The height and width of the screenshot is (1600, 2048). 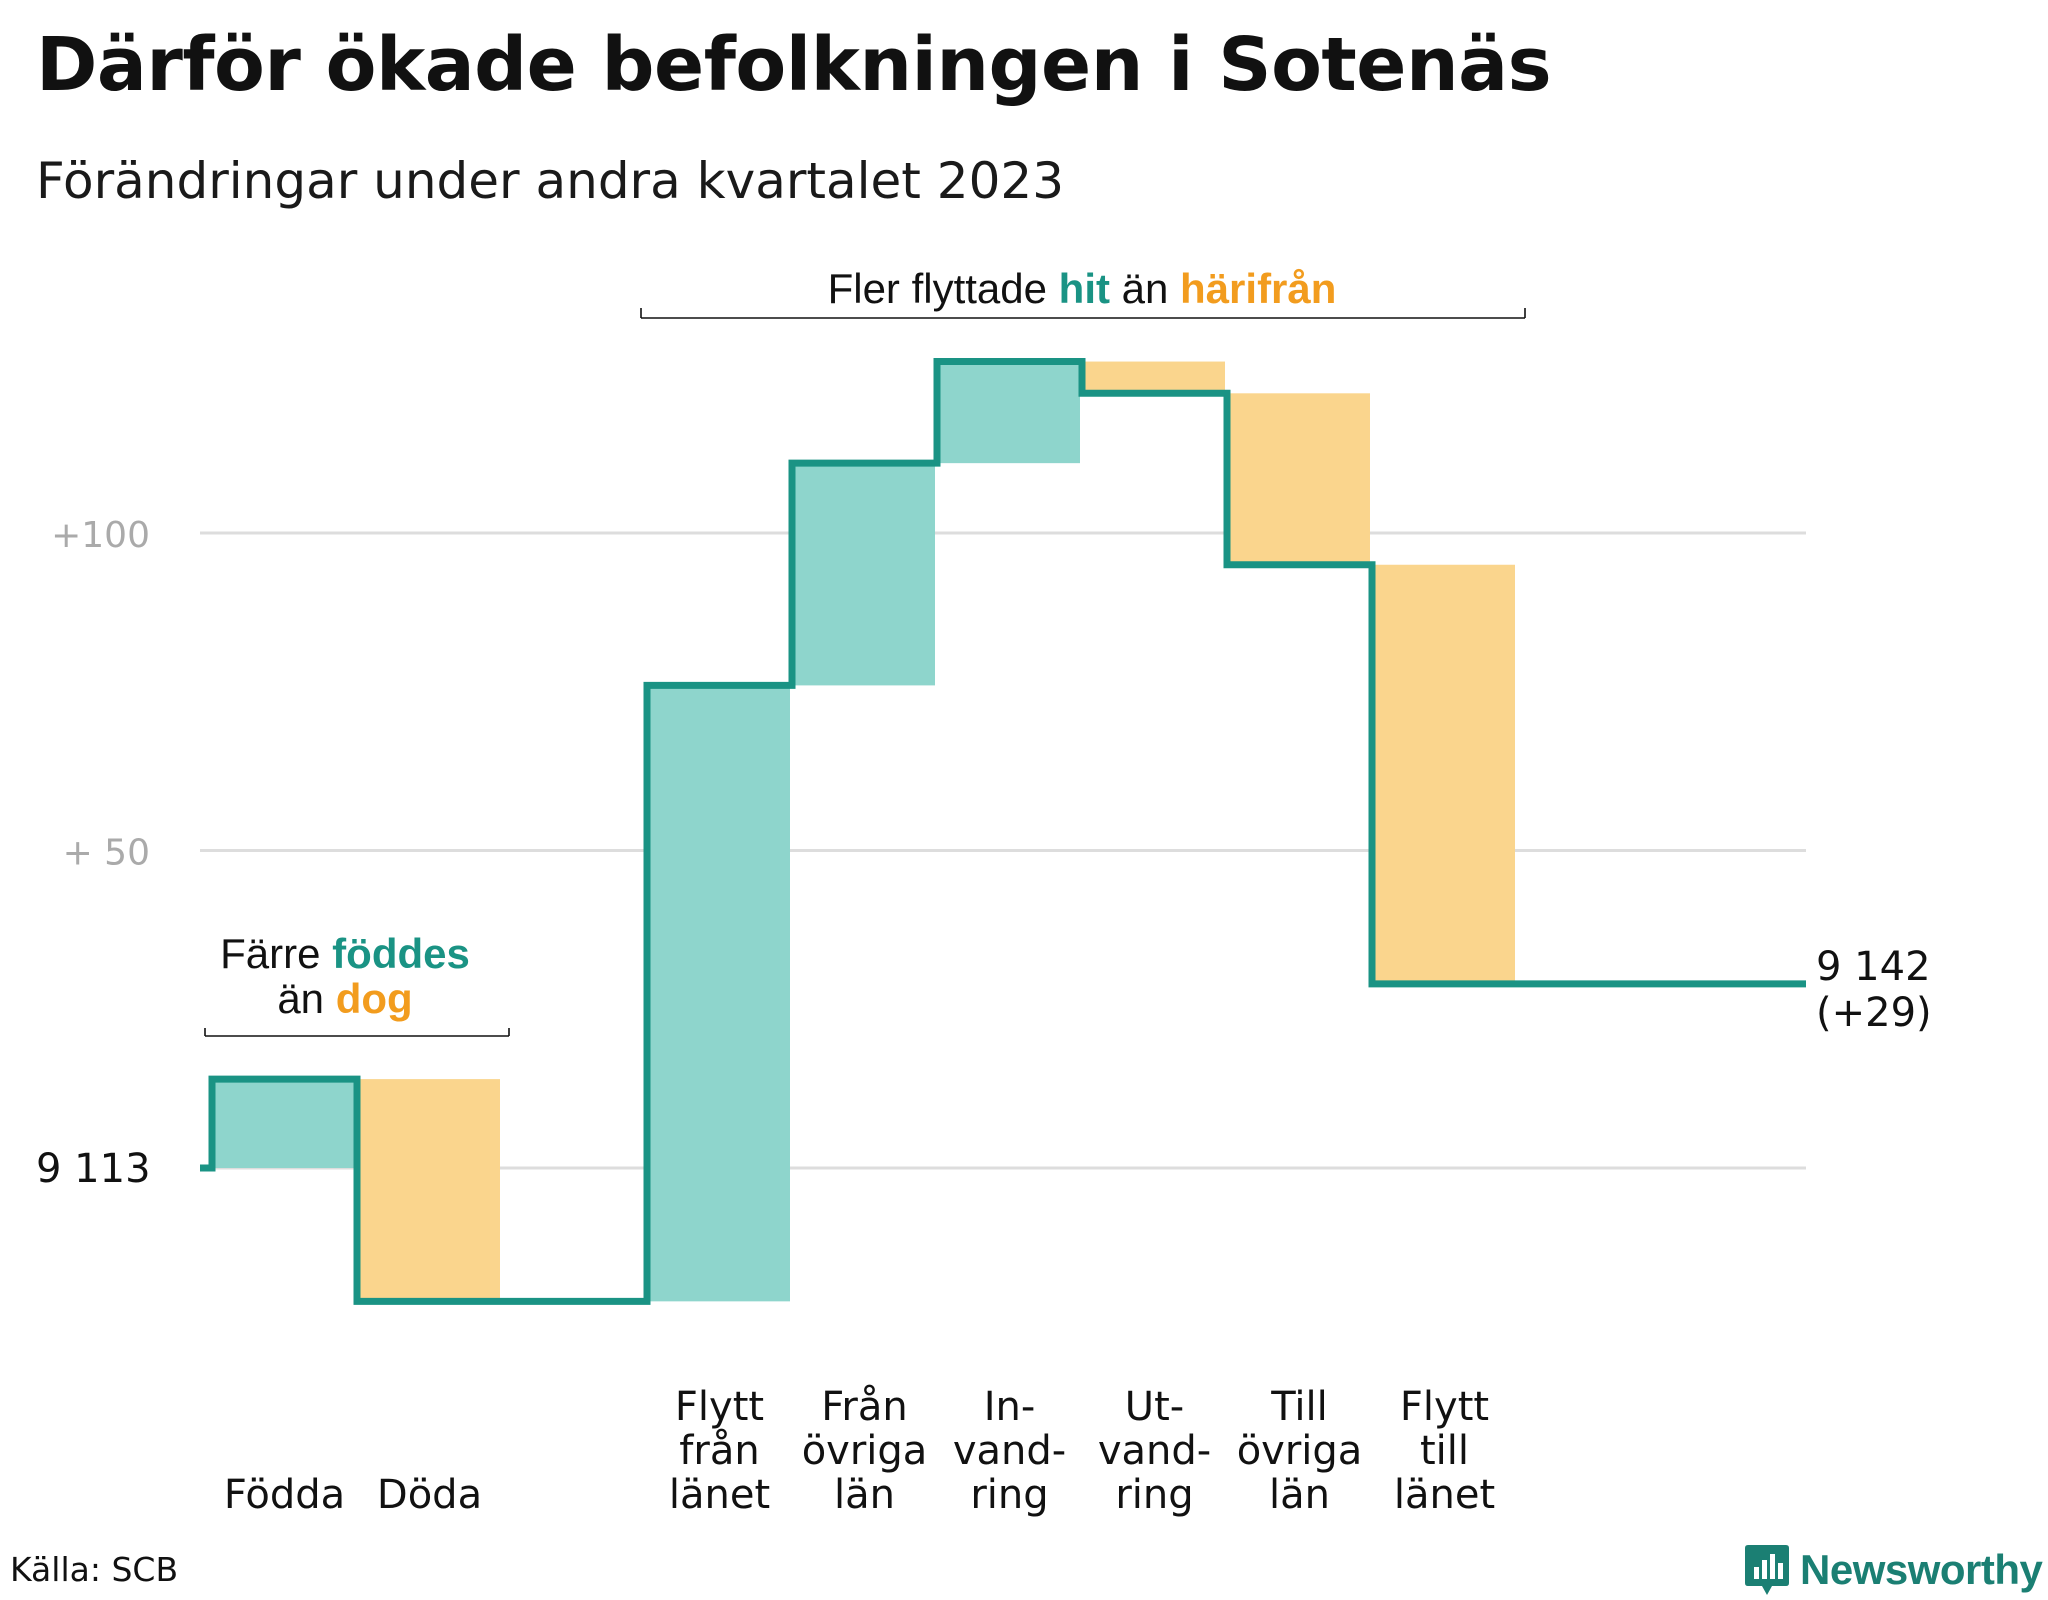 I want to click on category-label: Ut-, so click(x=1154, y=1407).